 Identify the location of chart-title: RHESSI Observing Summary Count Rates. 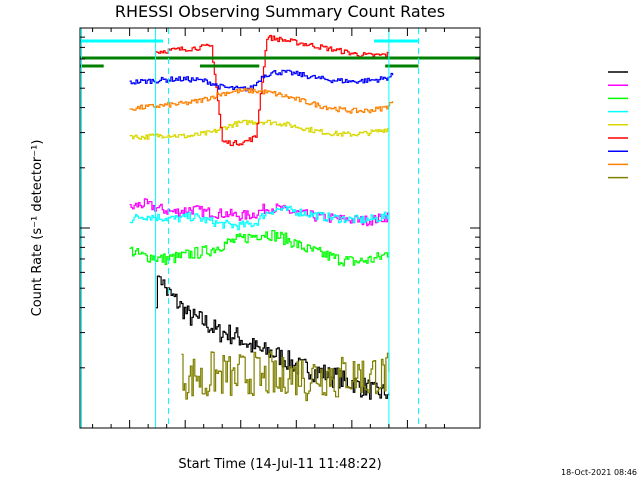
(280, 11).